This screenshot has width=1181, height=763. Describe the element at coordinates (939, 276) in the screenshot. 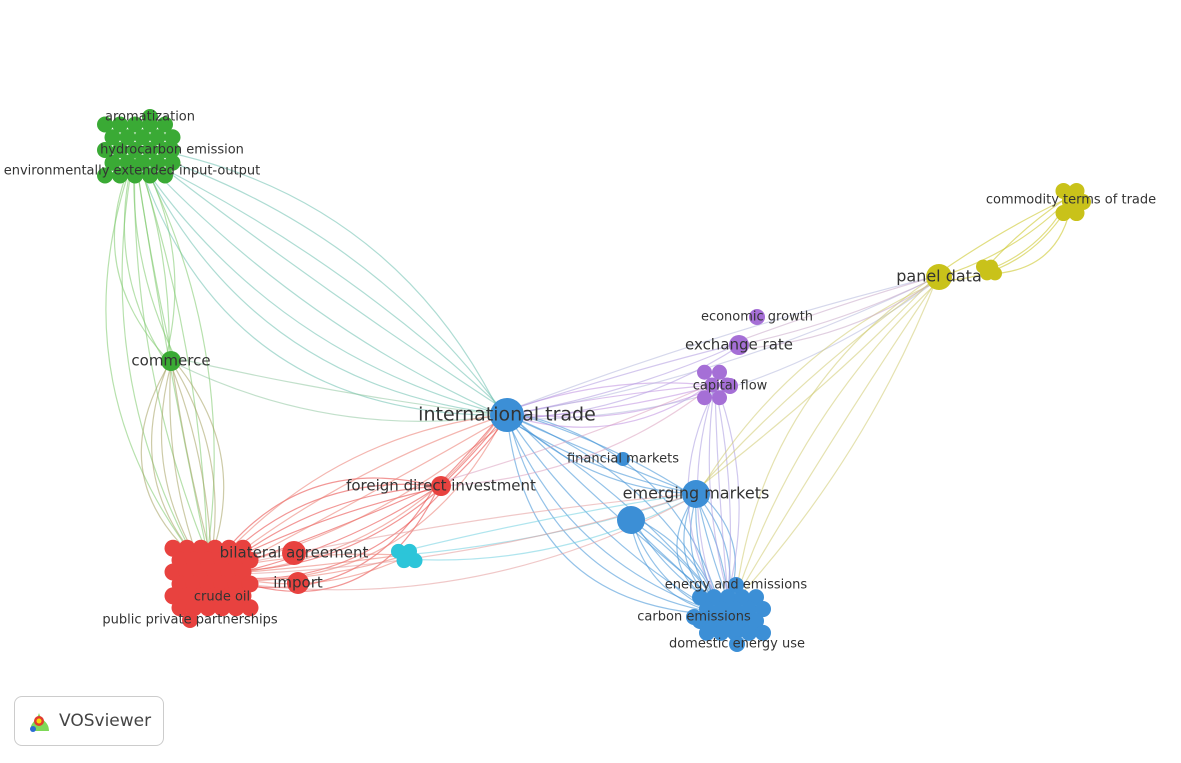

I see `node-label: panel data` at that location.